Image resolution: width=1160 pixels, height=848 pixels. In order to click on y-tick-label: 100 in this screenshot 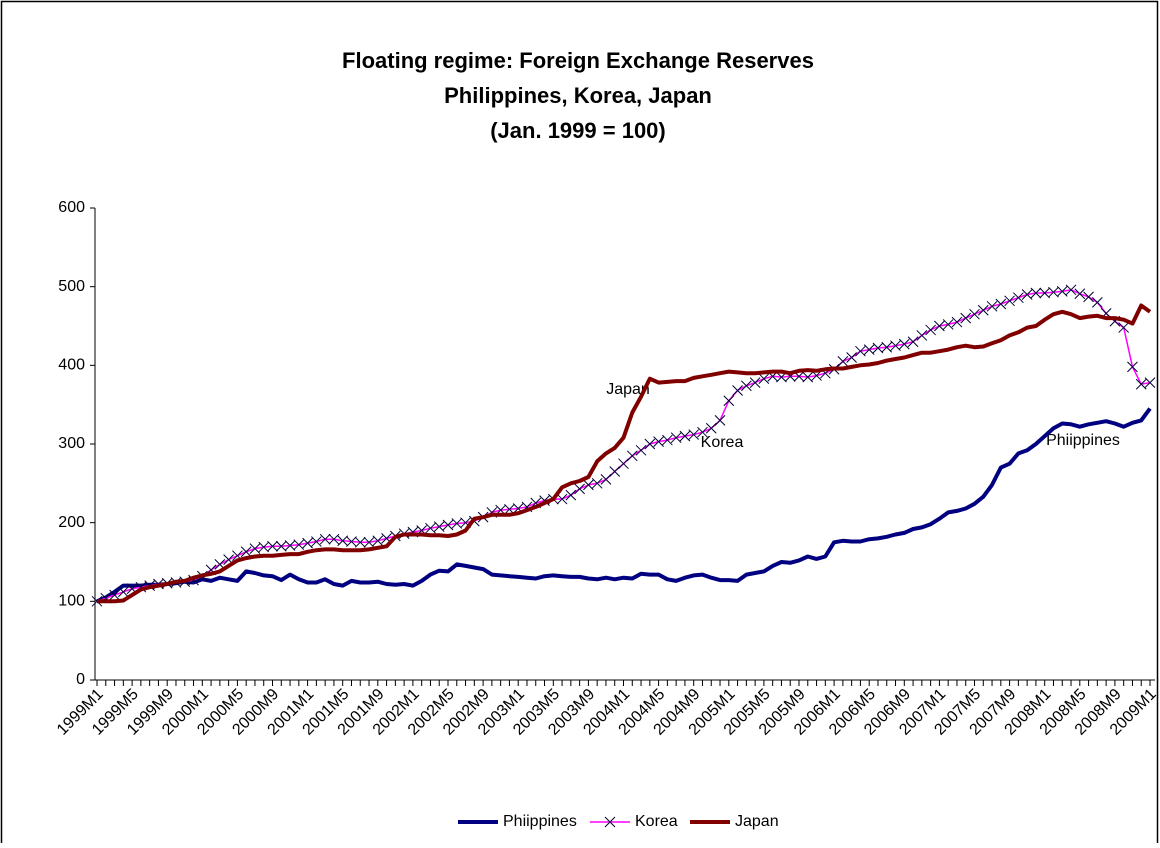, I will do `click(71, 601)`.